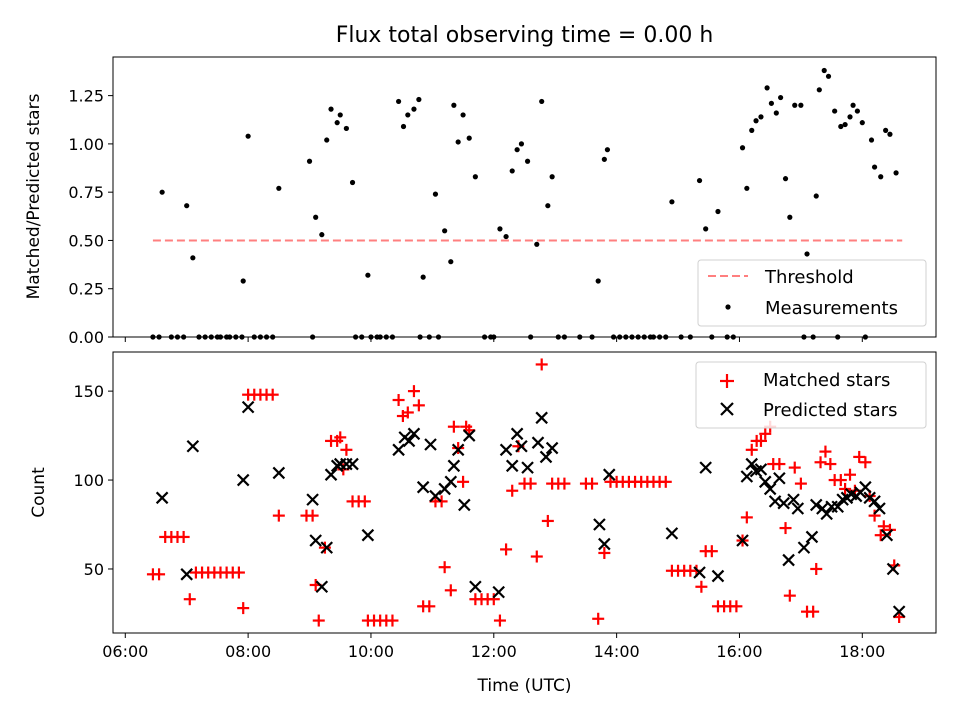 The width and height of the screenshot is (960, 720). Describe the element at coordinates (86, 144) in the screenshot. I see `ratio-y-tick-label: 1.00` at that location.